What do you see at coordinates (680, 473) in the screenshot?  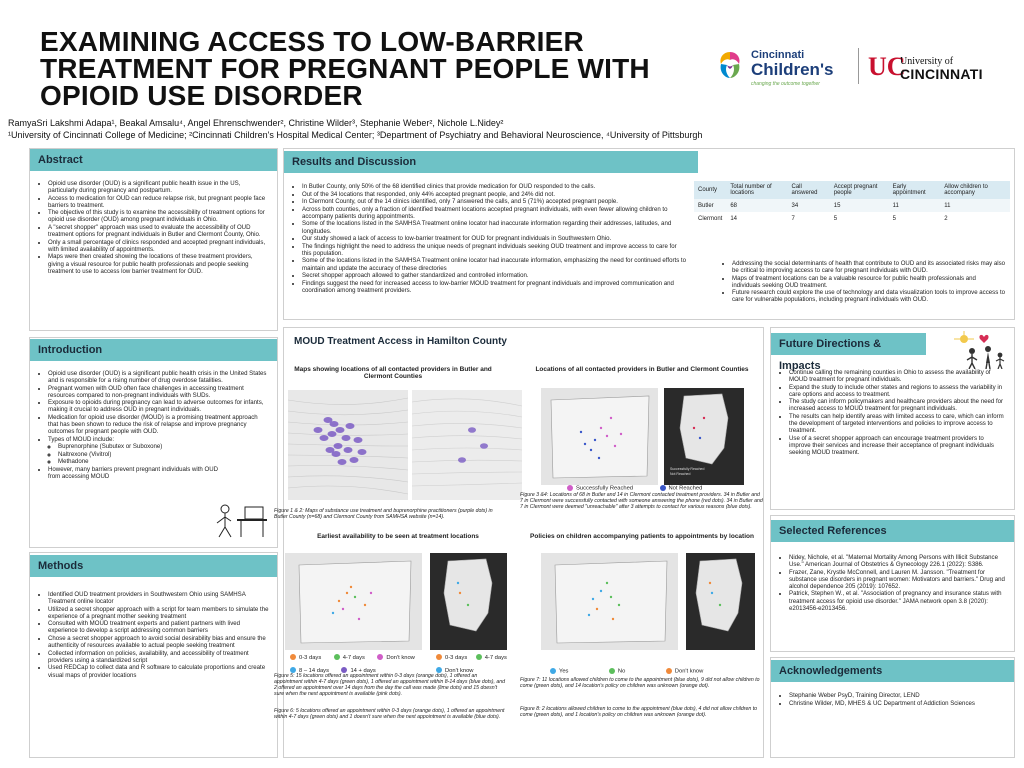 I see `inset-legend-text: Not Reached` at bounding box center [680, 473].